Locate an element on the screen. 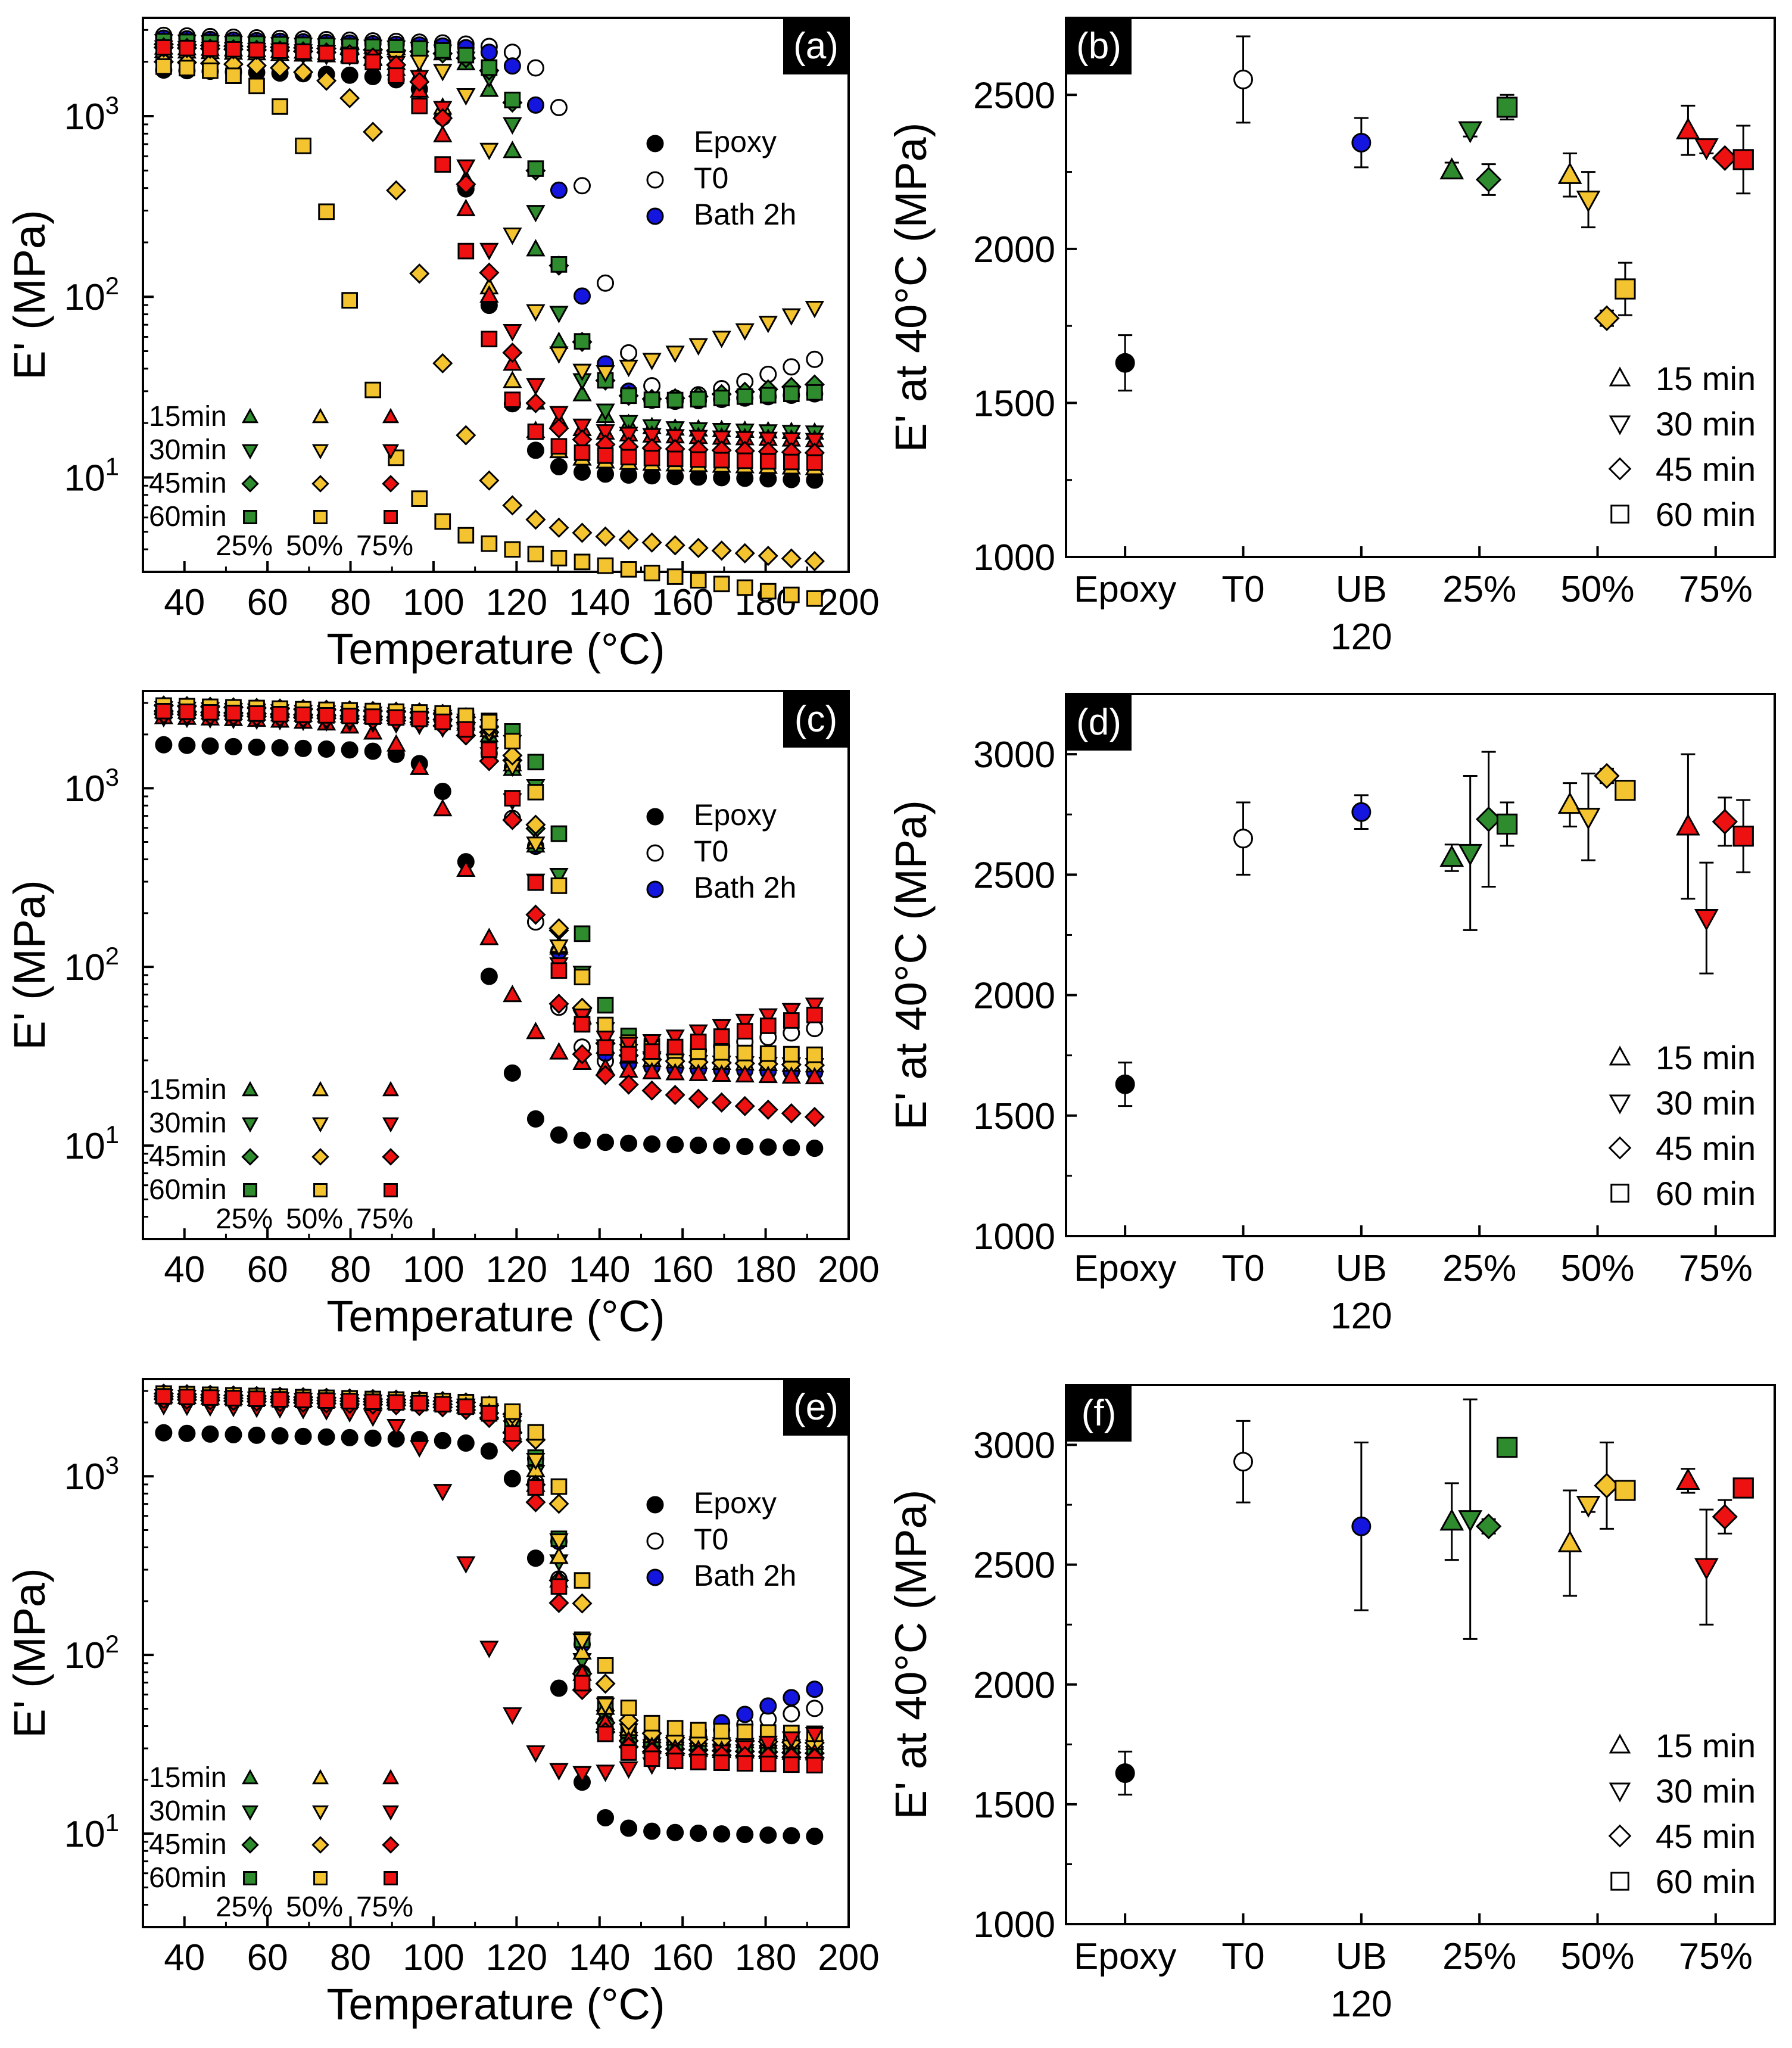  x-tick-label: 80 is located at coordinates (350, 1957).